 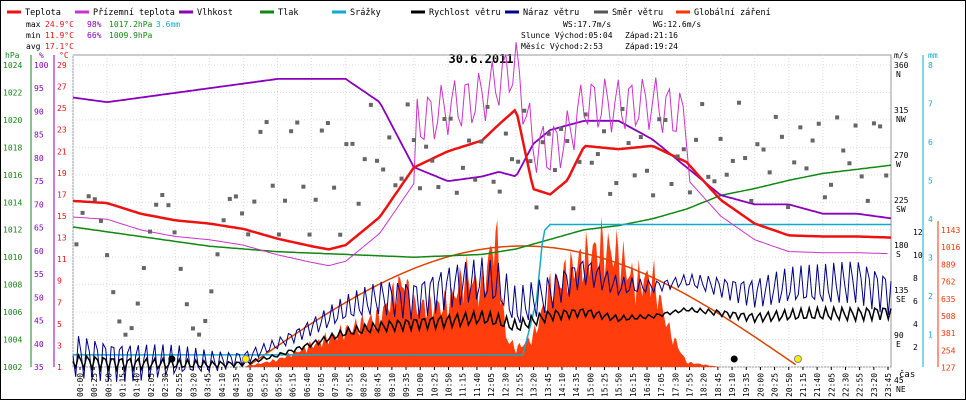 What do you see at coordinates (364, 385) in the screenshot?
I see `x-tick-label: 08:20` at bounding box center [364, 385].